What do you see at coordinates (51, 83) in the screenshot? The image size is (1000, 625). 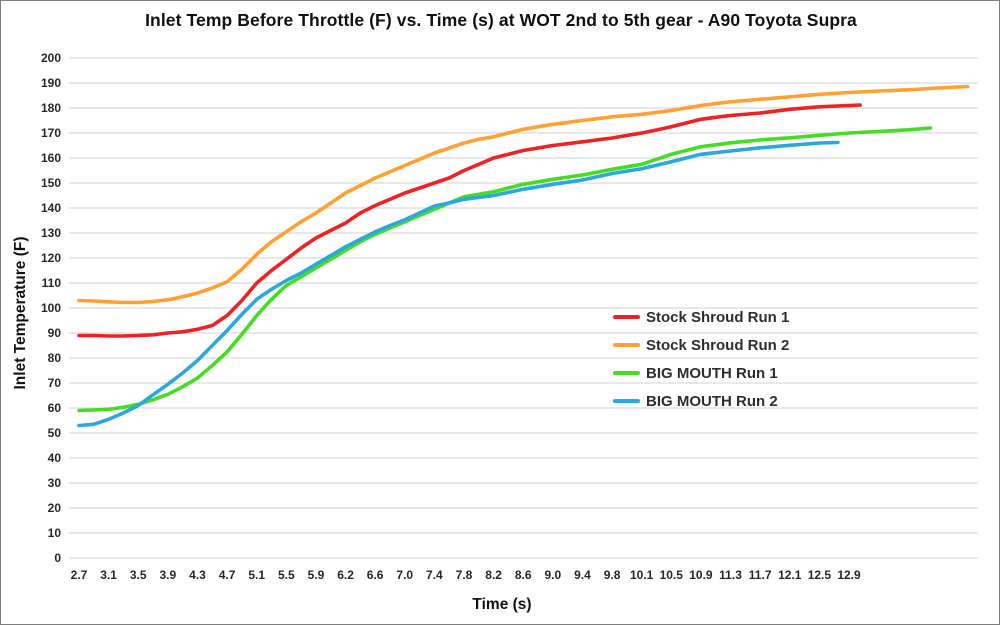 I see `y-tick-label: 190` at bounding box center [51, 83].